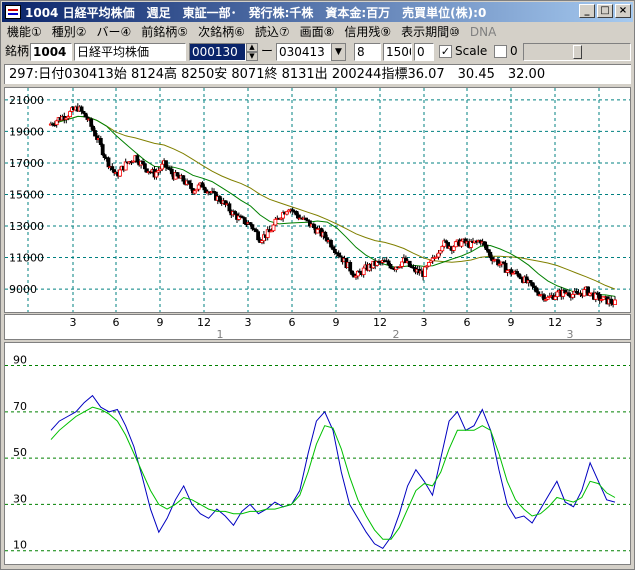  Describe the element at coordinates (303, 52) in the screenshot. I see `end-date-input: 030413` at that location.